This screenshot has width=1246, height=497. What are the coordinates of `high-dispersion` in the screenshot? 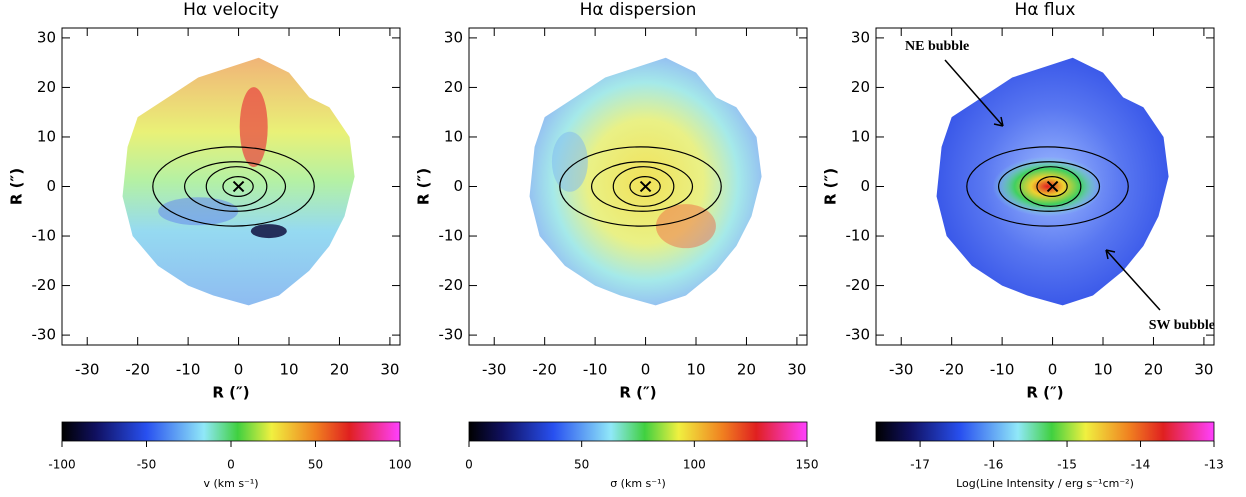 It's located at (685, 226).